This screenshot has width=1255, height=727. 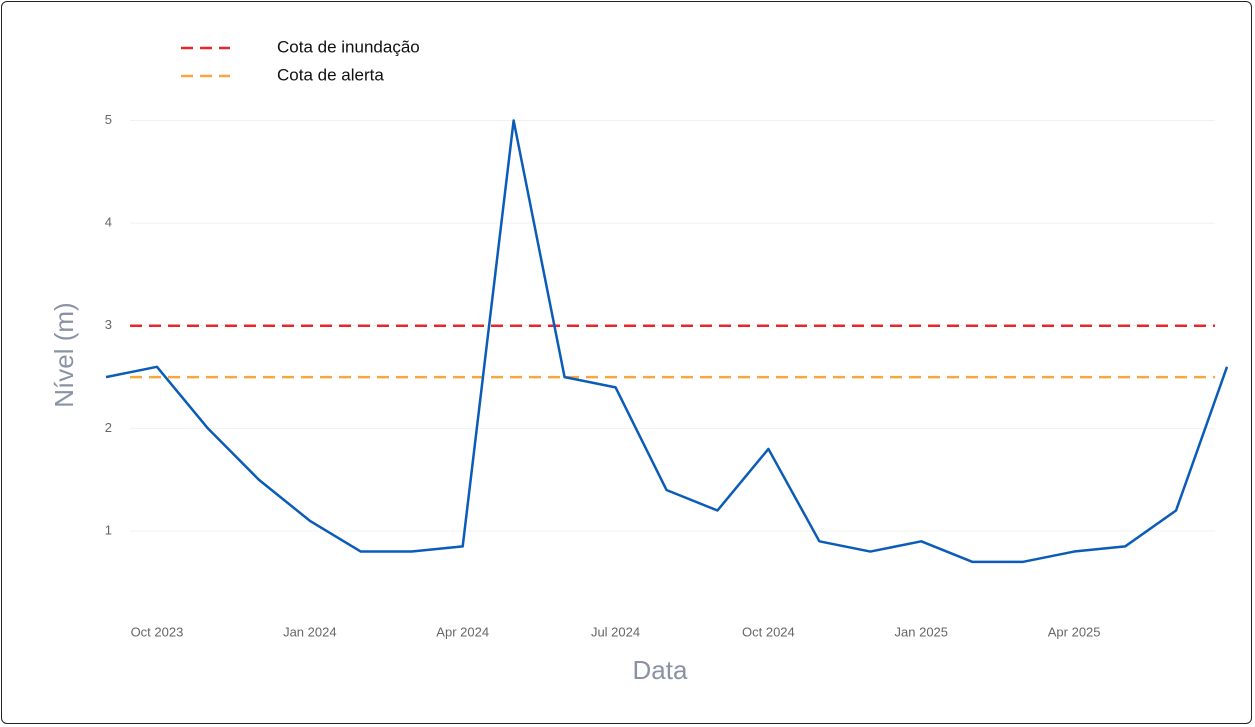 What do you see at coordinates (108, 324) in the screenshot?
I see `y-tick-label: 3` at bounding box center [108, 324].